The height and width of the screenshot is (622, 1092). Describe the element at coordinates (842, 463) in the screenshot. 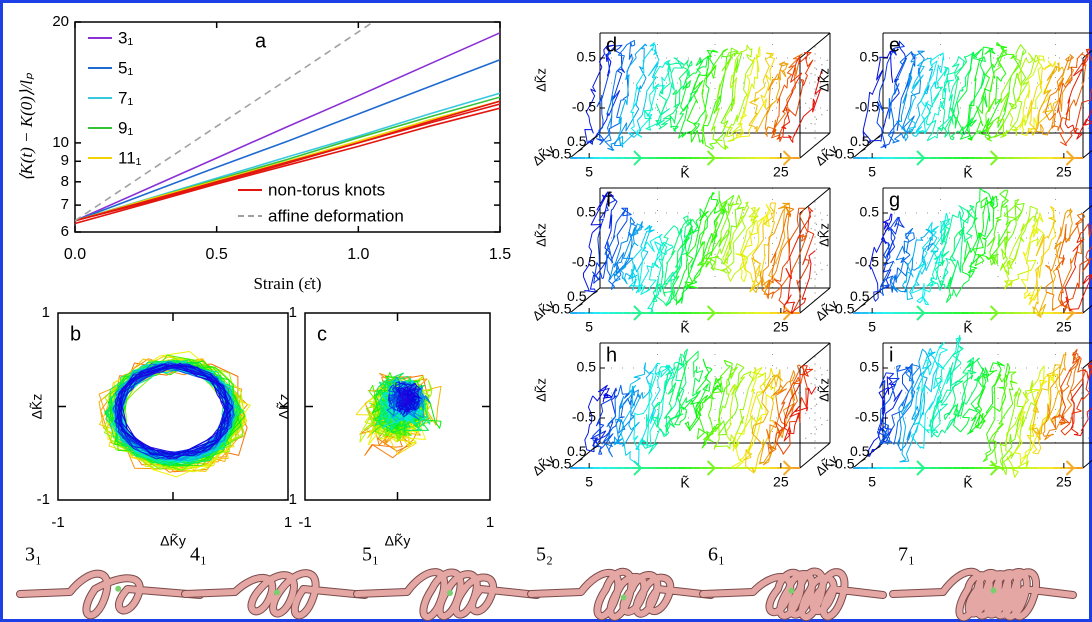

I see `y-tick-label: -0.5` at that location.